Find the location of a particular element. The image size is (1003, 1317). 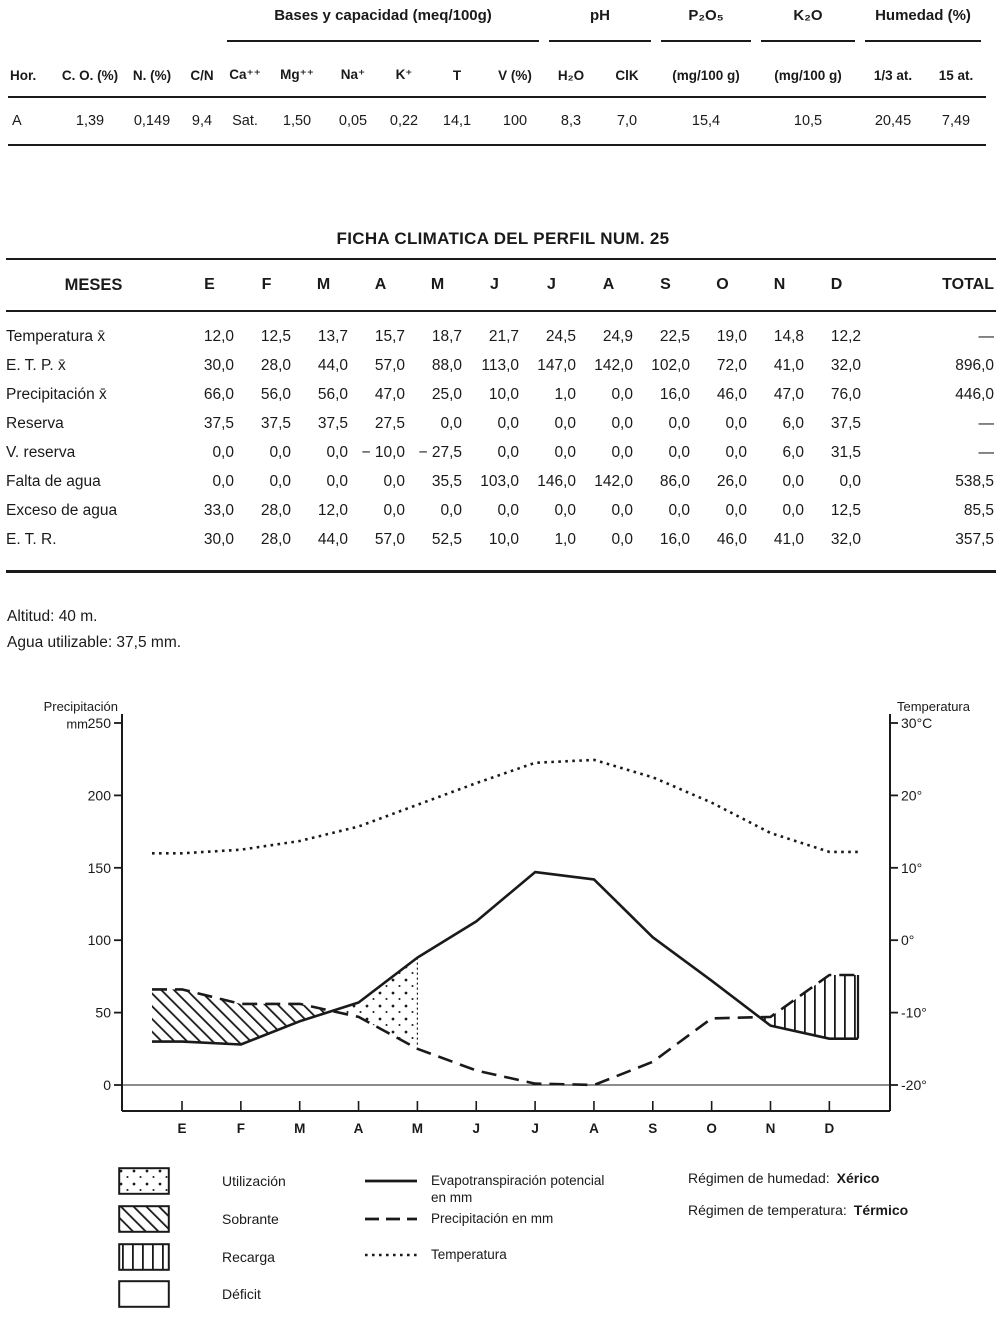

legend-label: Recarga is located at coordinates (248, 1257).